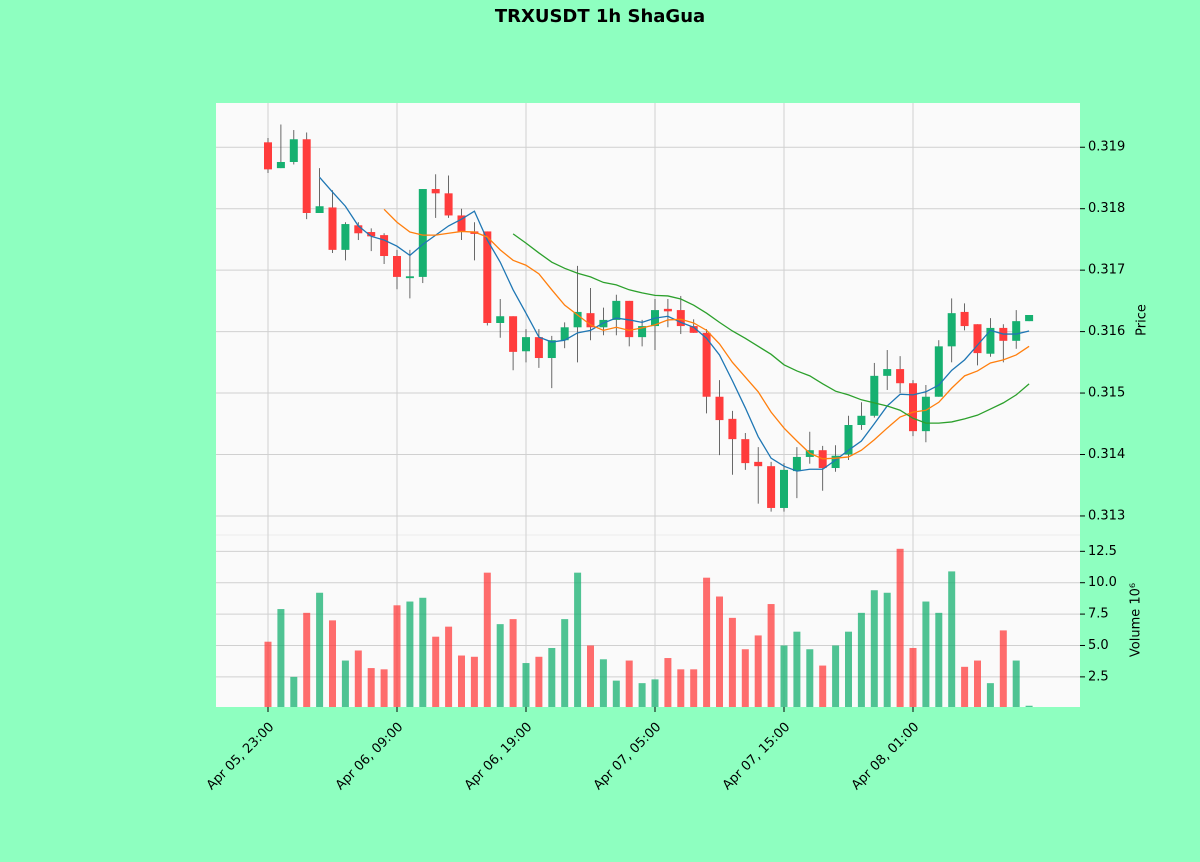 The height and width of the screenshot is (862, 1200). What do you see at coordinates (627, 756) in the screenshot?
I see `x-tick-label: Apr 07, 05:00` at bounding box center [627, 756].